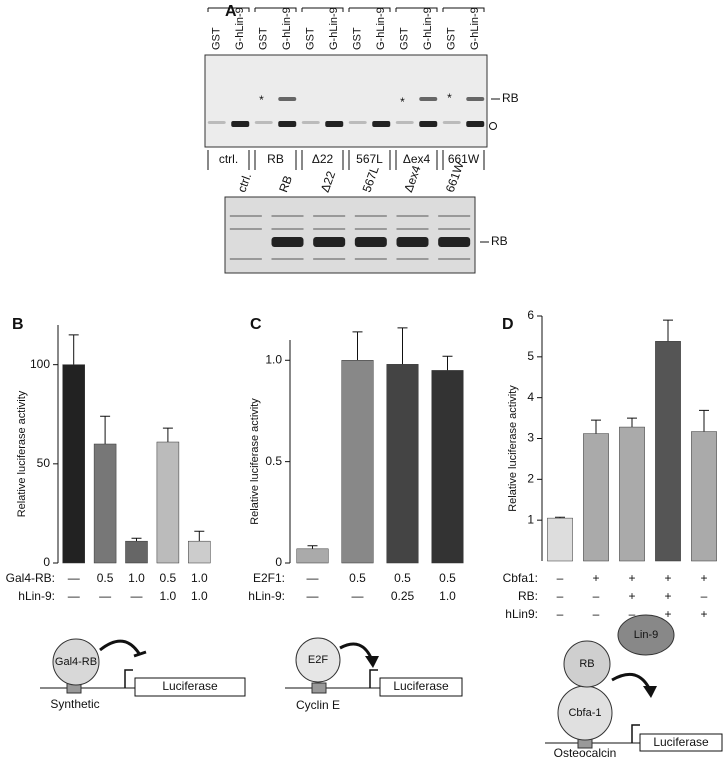 This screenshot has width=726, height=765. I want to click on factor-label: E2F, so click(318, 660).